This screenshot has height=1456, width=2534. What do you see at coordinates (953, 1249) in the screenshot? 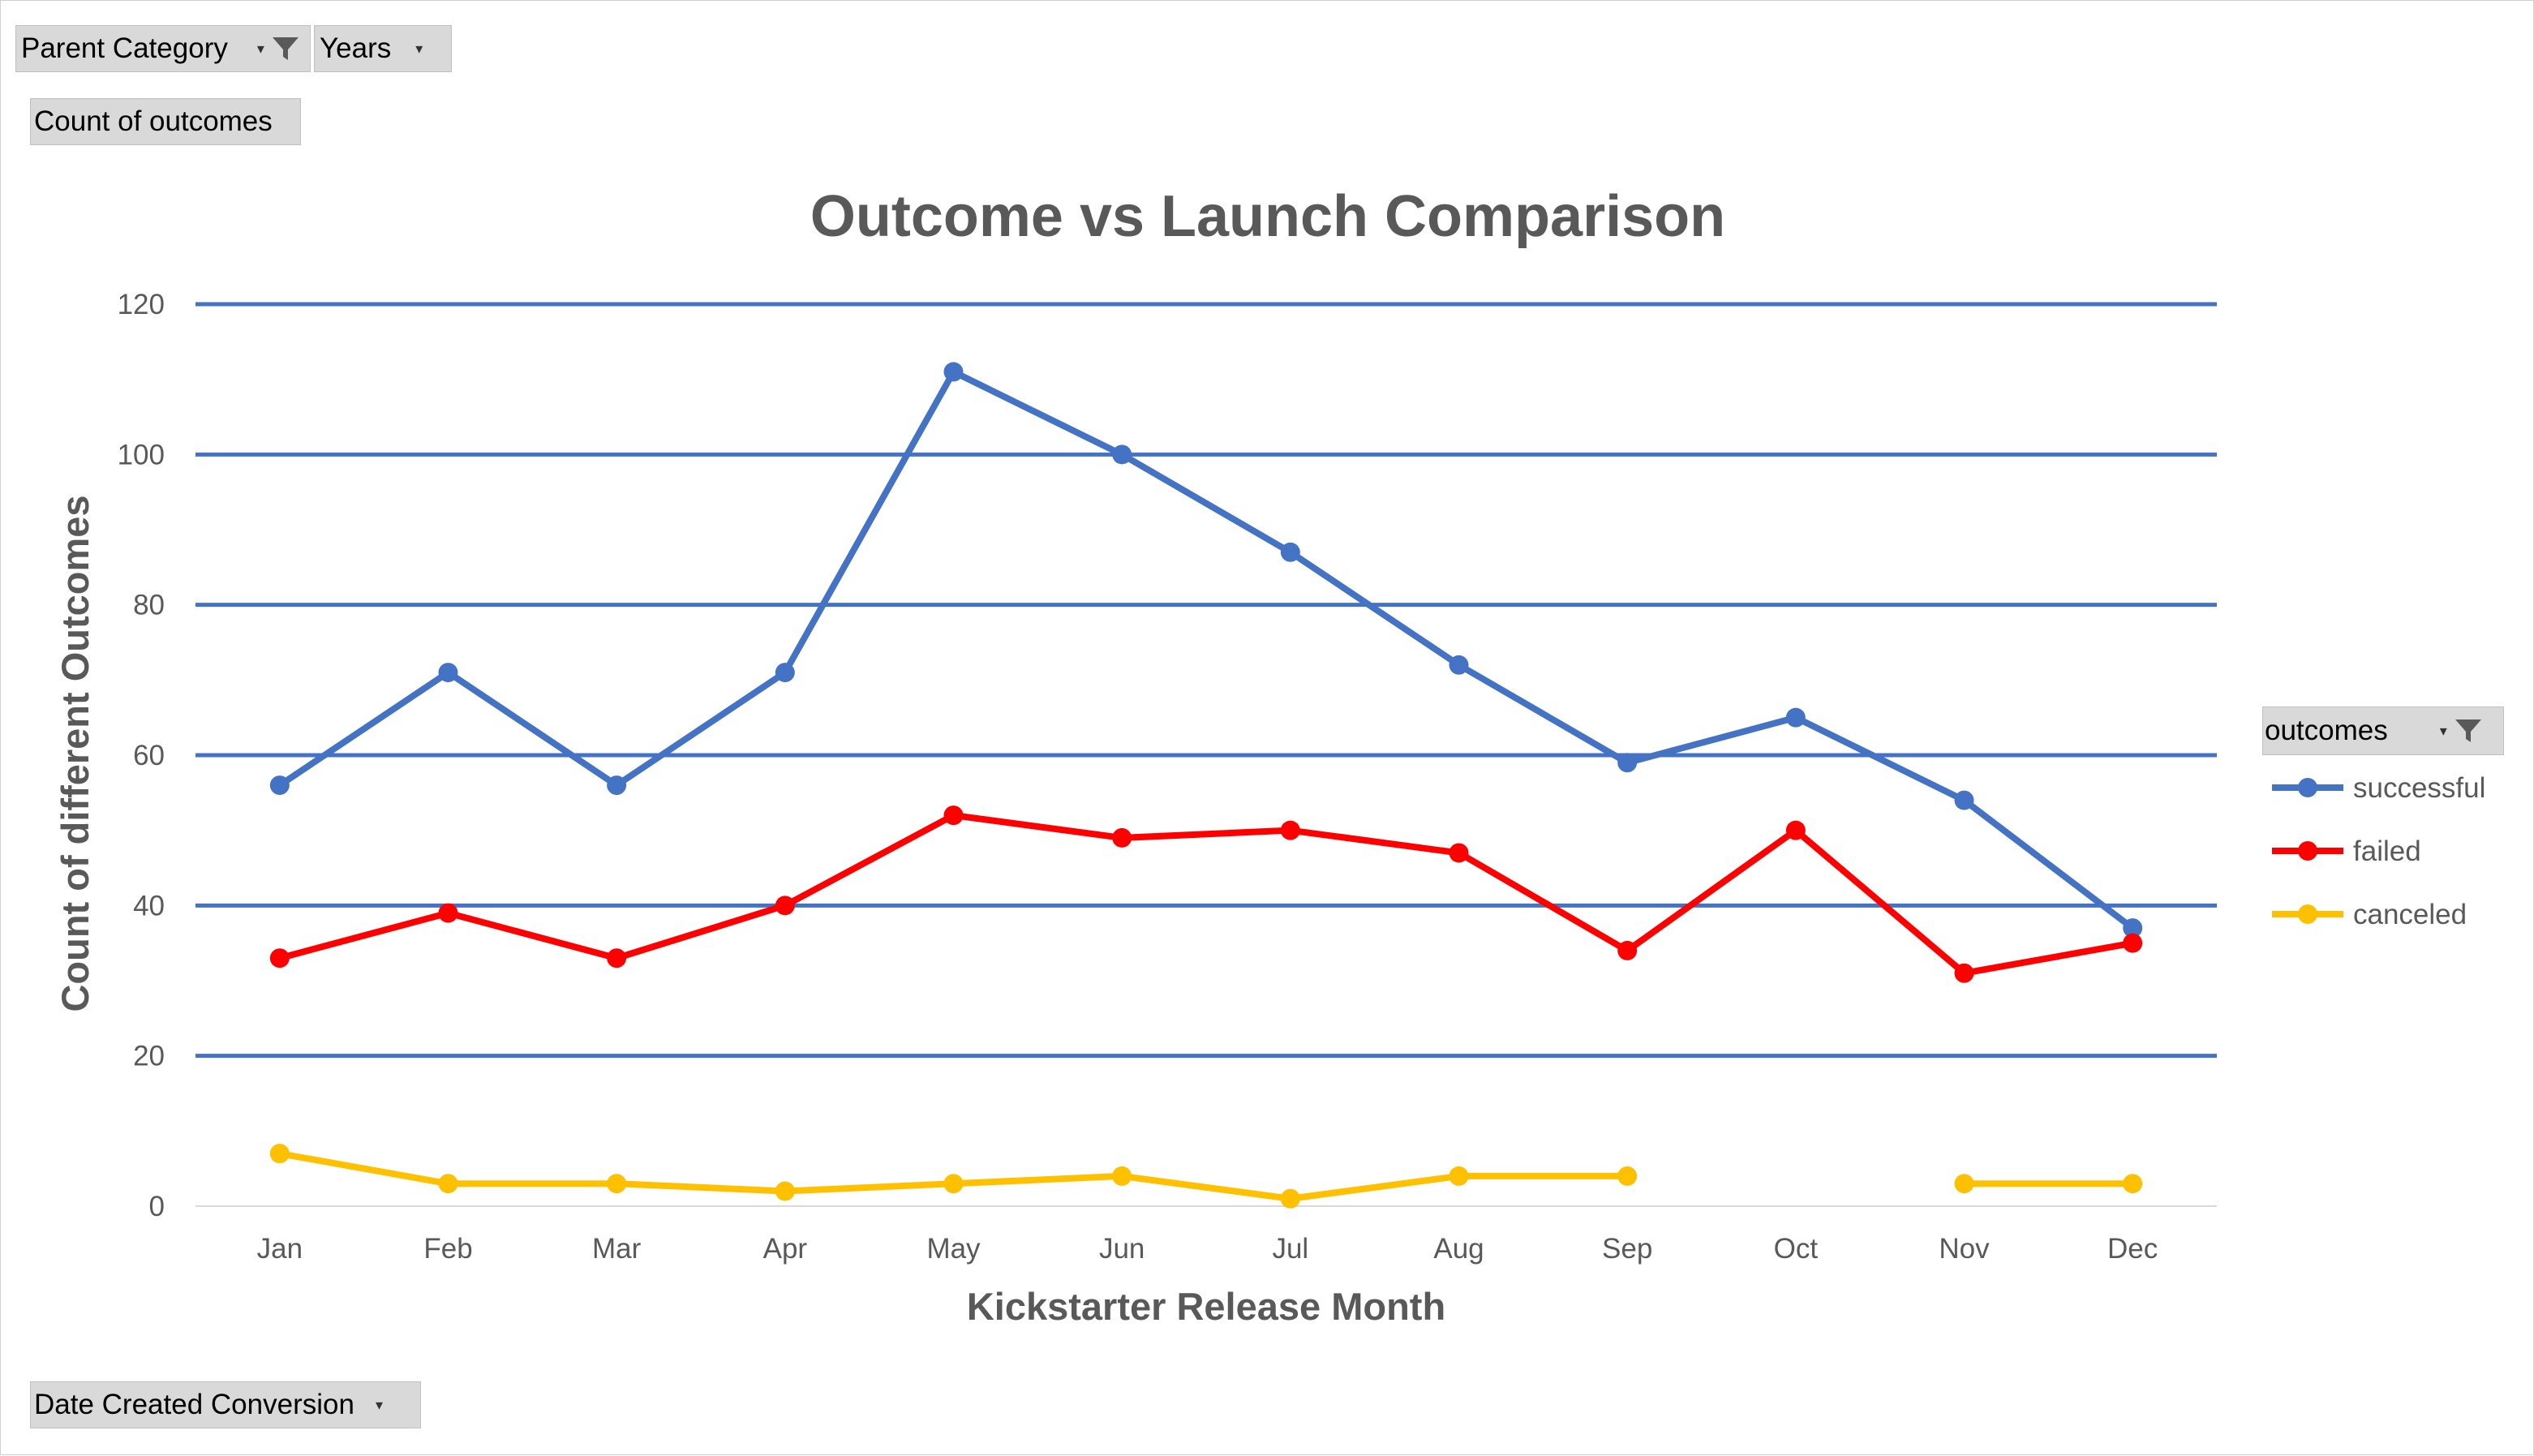
I see `x-tick-label: May` at bounding box center [953, 1249].